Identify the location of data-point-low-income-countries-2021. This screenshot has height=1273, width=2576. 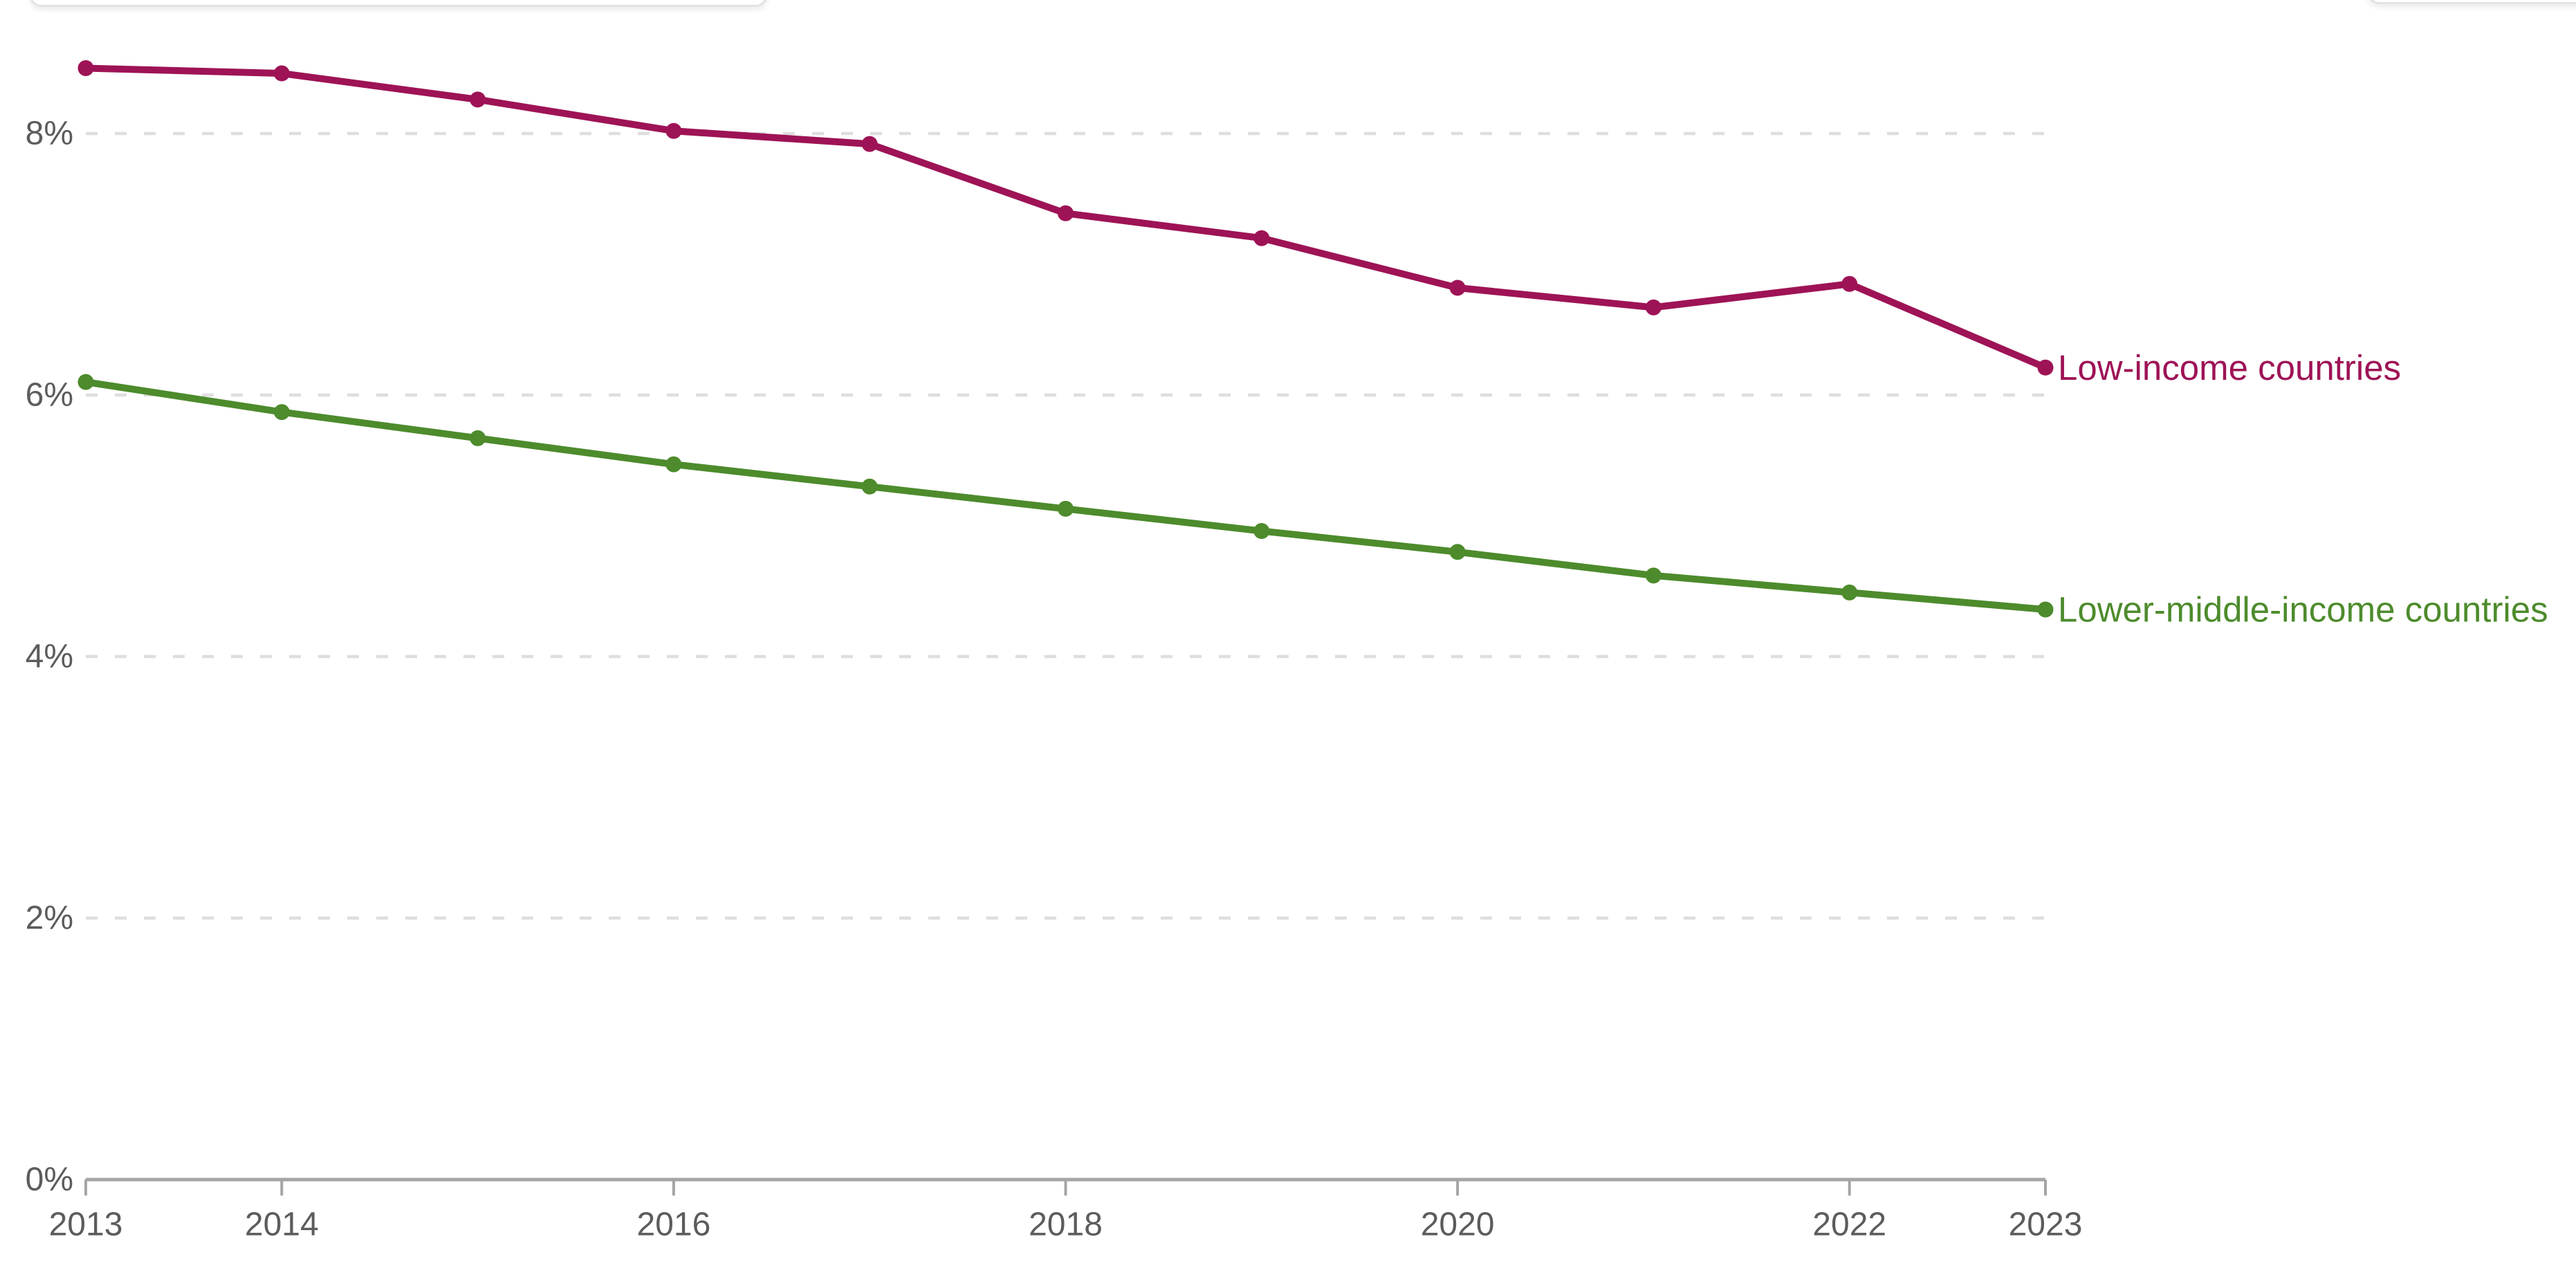
(1653, 307).